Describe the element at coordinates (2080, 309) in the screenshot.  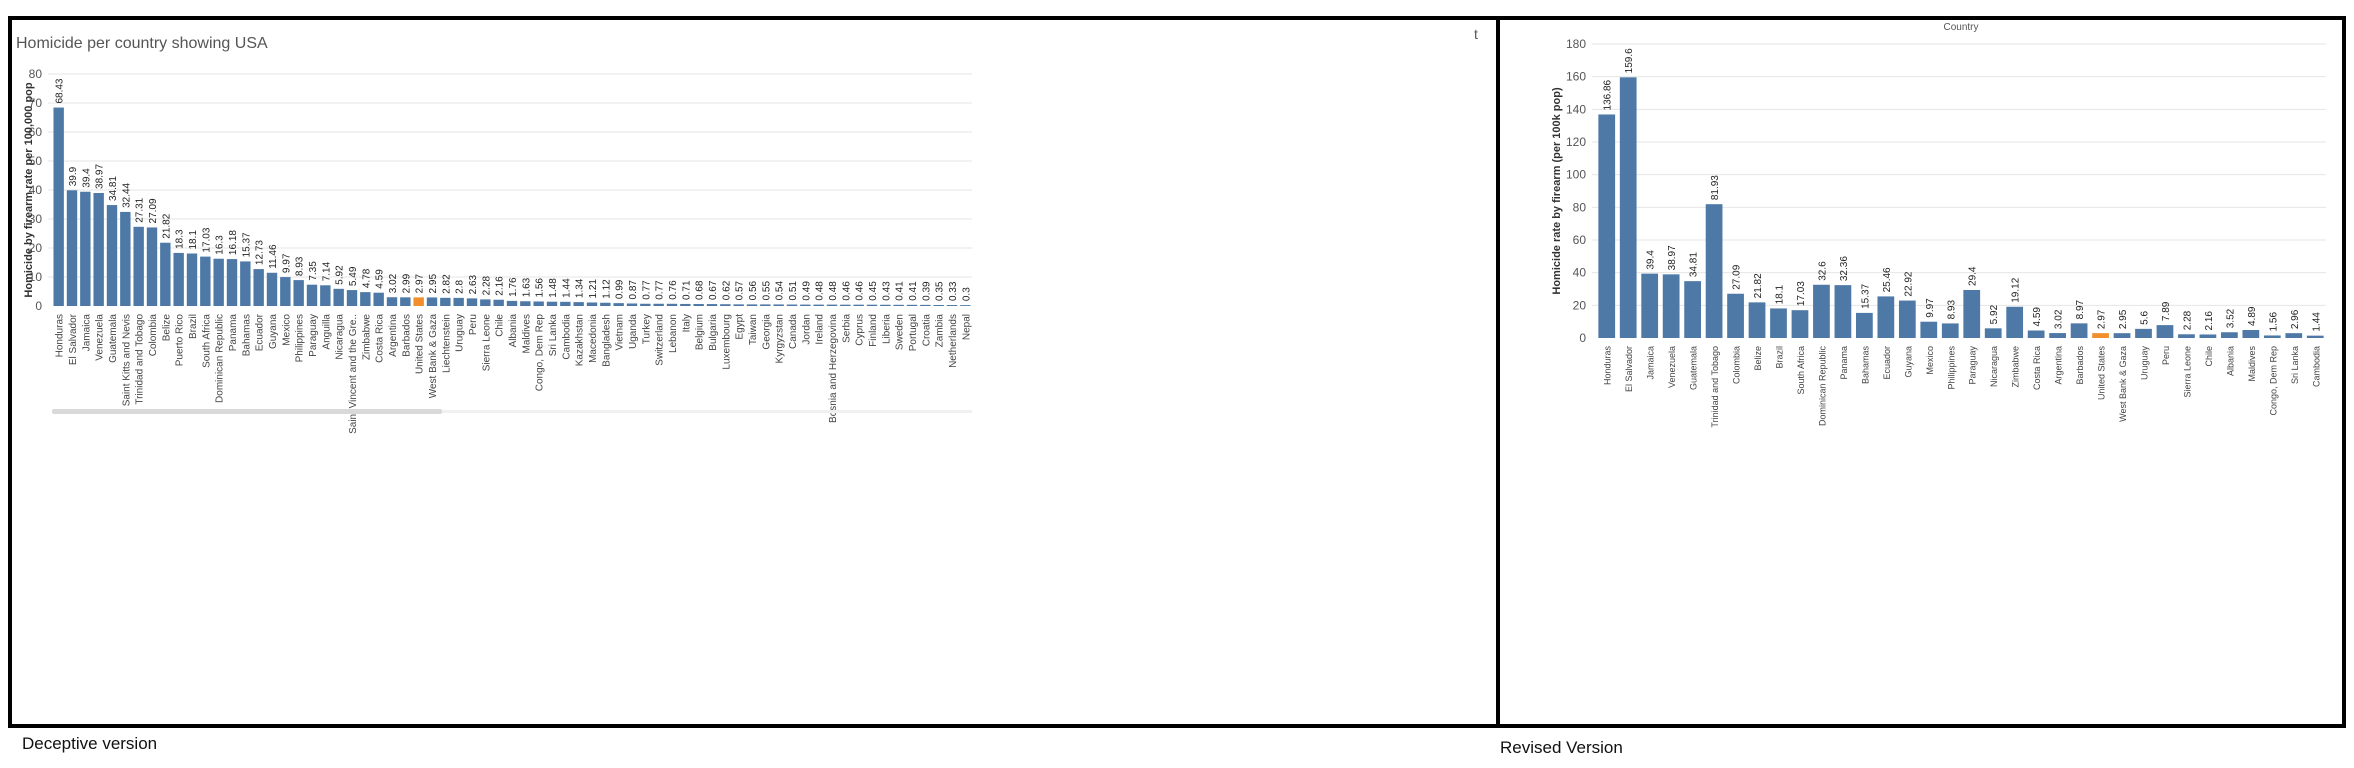
I see `data-label: 8.97` at that location.